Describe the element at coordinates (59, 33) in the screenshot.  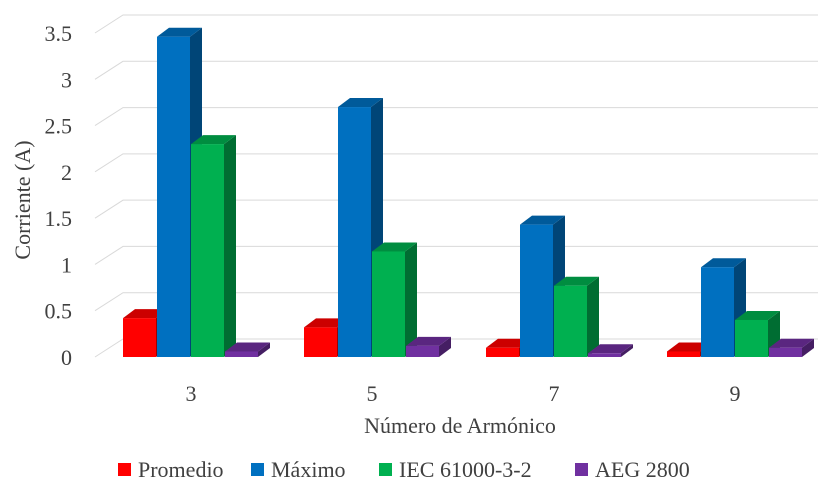
I see `y-tick-label: 3.5` at that location.